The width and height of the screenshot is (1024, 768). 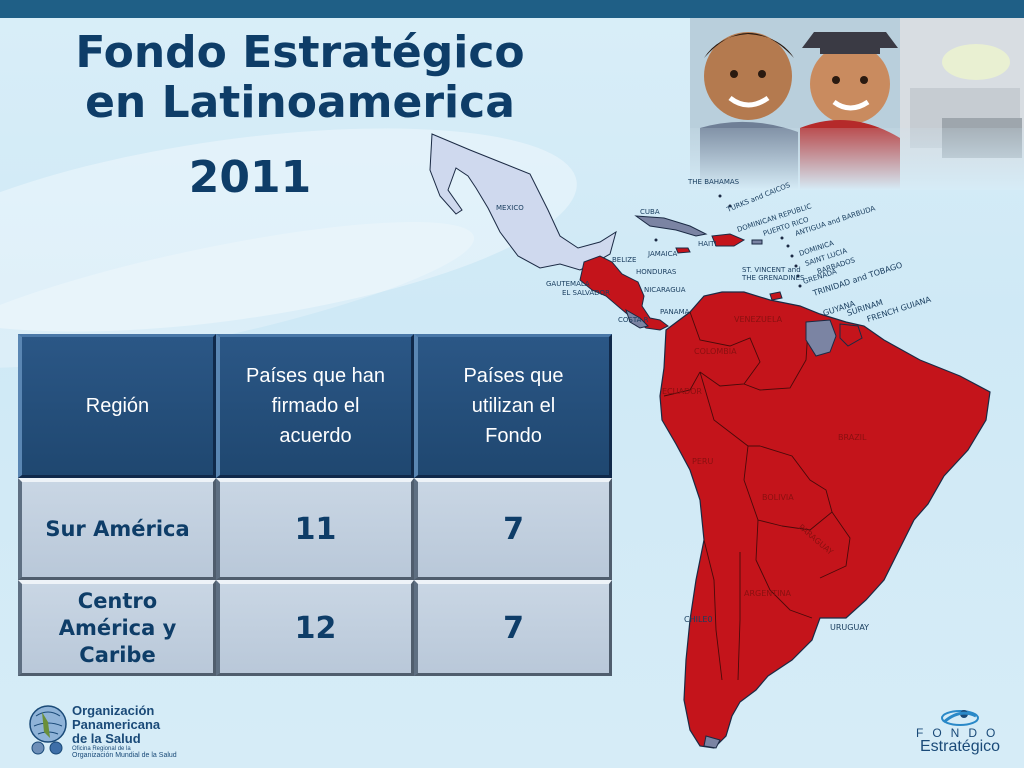 What do you see at coordinates (665, 290) in the screenshot?
I see `svg-text: NICARAGUA` at bounding box center [665, 290].